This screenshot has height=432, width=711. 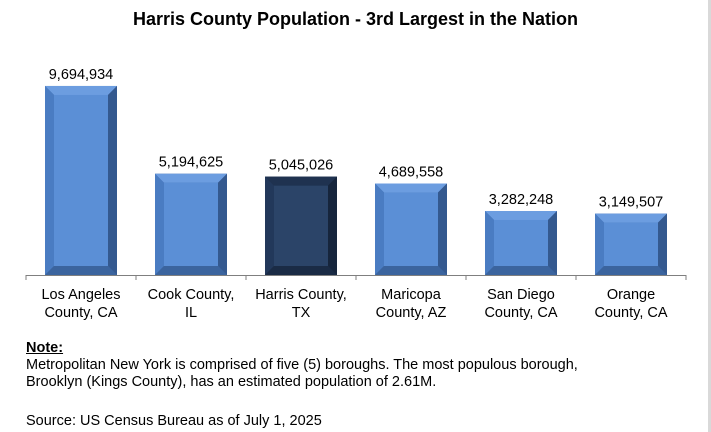 What do you see at coordinates (521, 295) in the screenshot?
I see `category-label: San Diego` at bounding box center [521, 295].